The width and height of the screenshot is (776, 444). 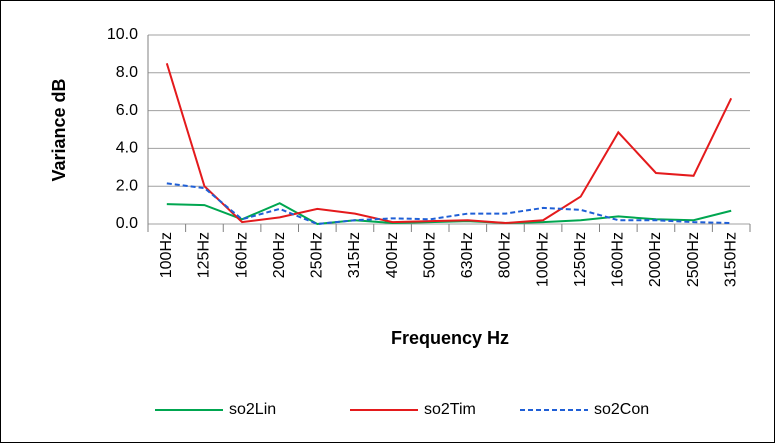 What do you see at coordinates (127, 148) in the screenshot?
I see `y-tick-label: 4.0` at bounding box center [127, 148].